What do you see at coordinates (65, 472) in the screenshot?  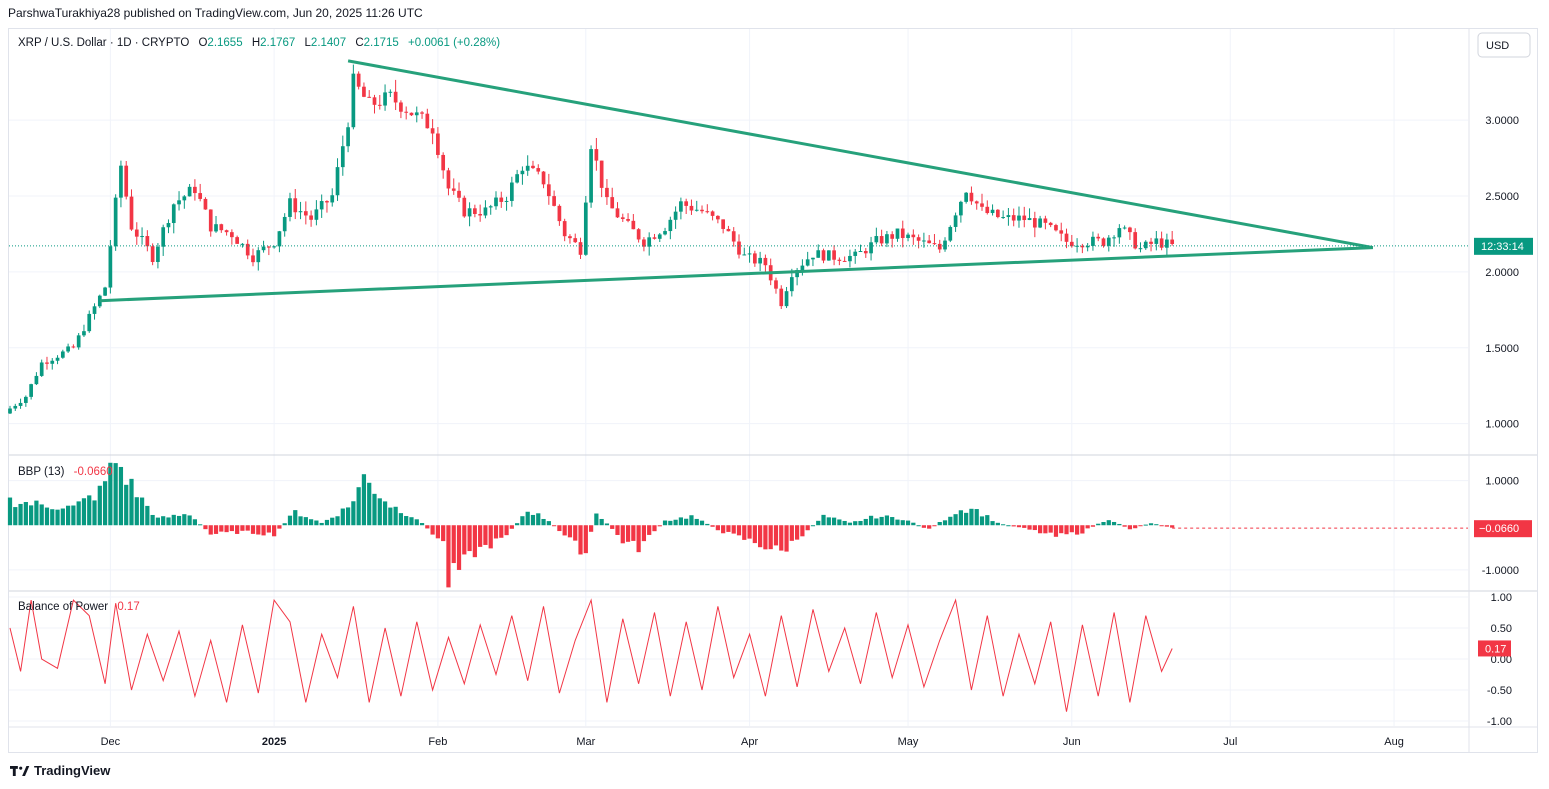 I see `bbp-title: BBP (13) -0.0660` at bounding box center [65, 472].